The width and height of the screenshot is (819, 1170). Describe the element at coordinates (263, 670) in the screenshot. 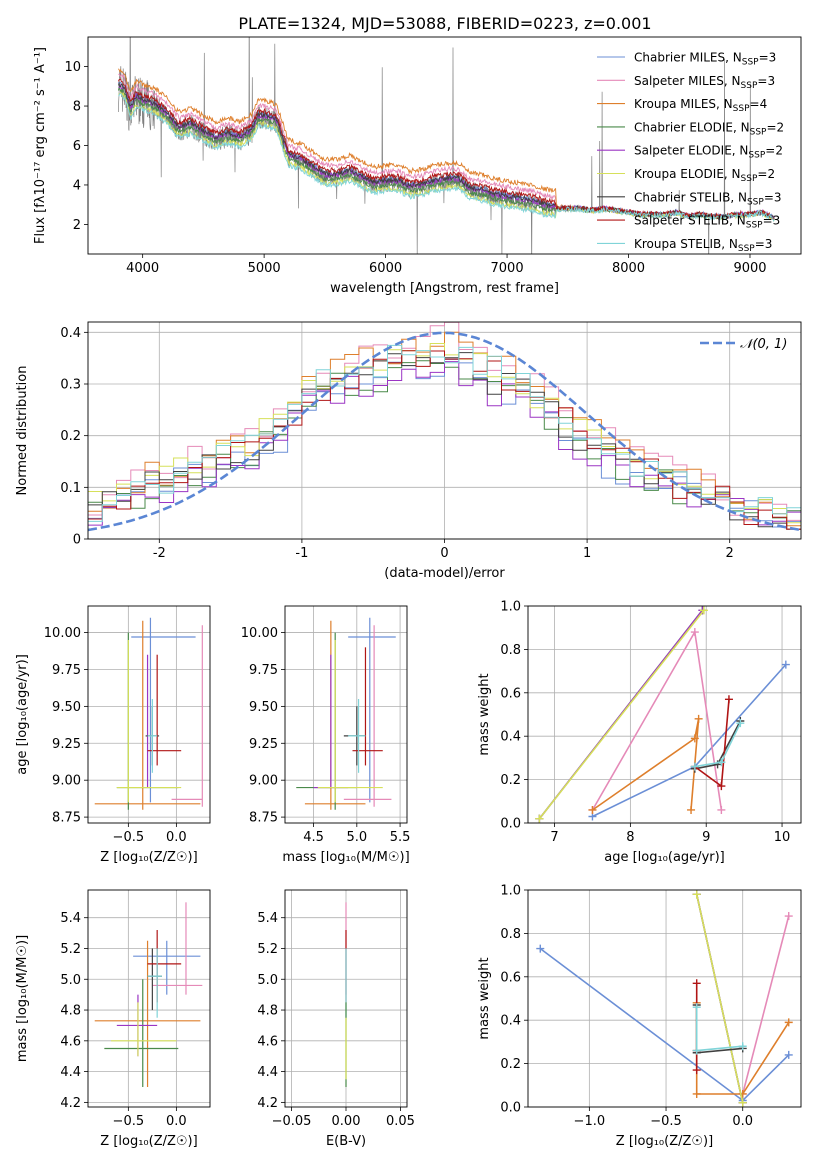

I see `y-tick-label: 9.75` at that location.